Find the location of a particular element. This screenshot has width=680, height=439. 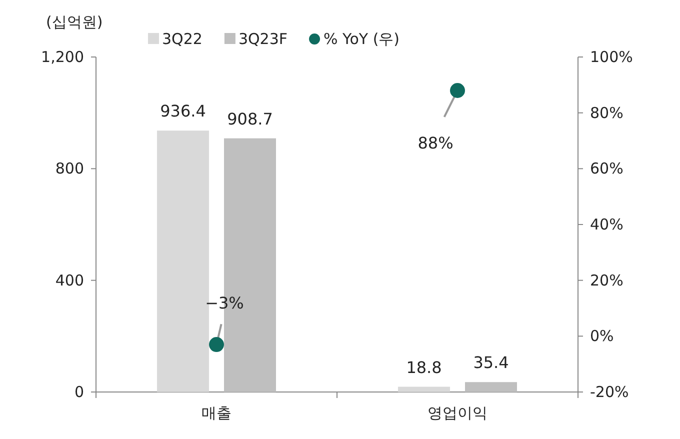

data-label: 908.7 is located at coordinates (250, 118).